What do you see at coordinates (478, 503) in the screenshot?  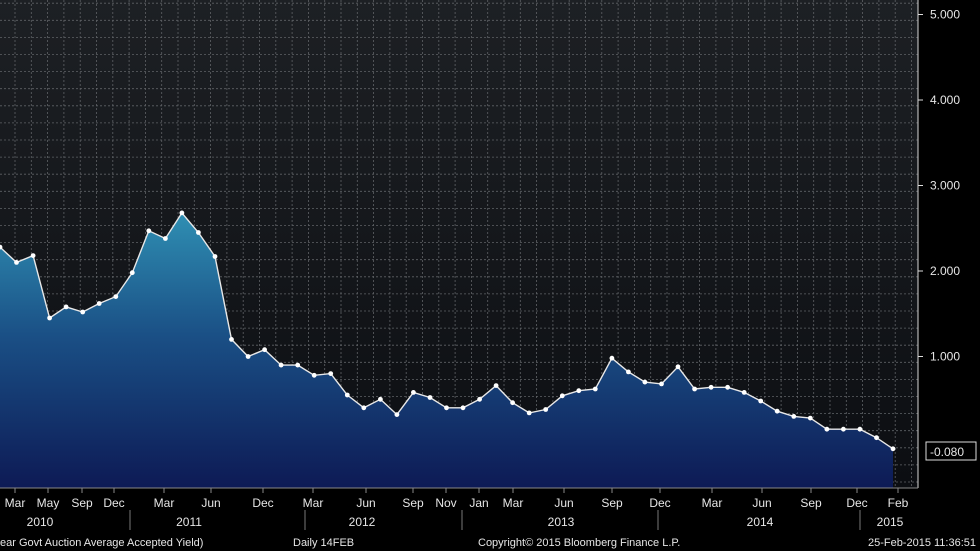 I see `x-month-label: Jan` at bounding box center [478, 503].